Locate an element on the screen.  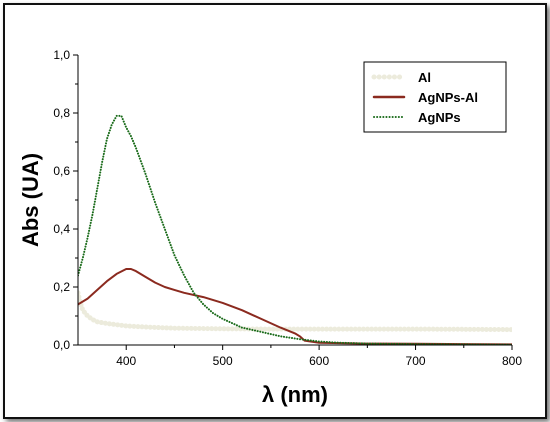
legend: Al AgNPs-Al AgNPs is located at coordinates (435, 97).